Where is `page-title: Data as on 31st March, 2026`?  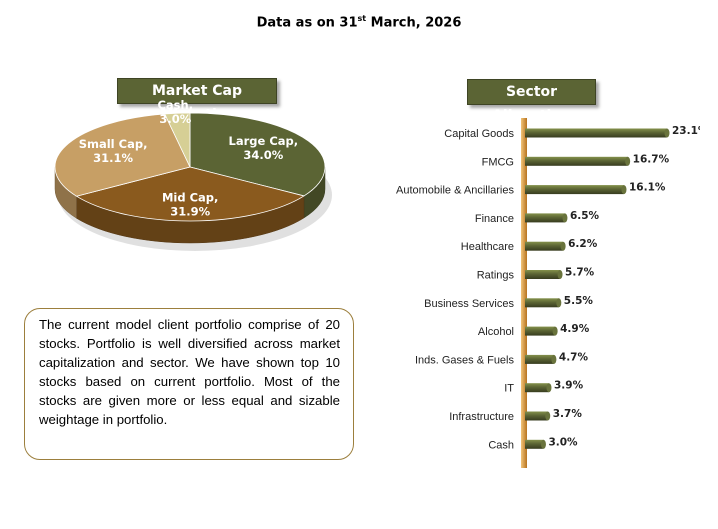
page-title: Data as on 31st March, 2026 is located at coordinates (359, 22).